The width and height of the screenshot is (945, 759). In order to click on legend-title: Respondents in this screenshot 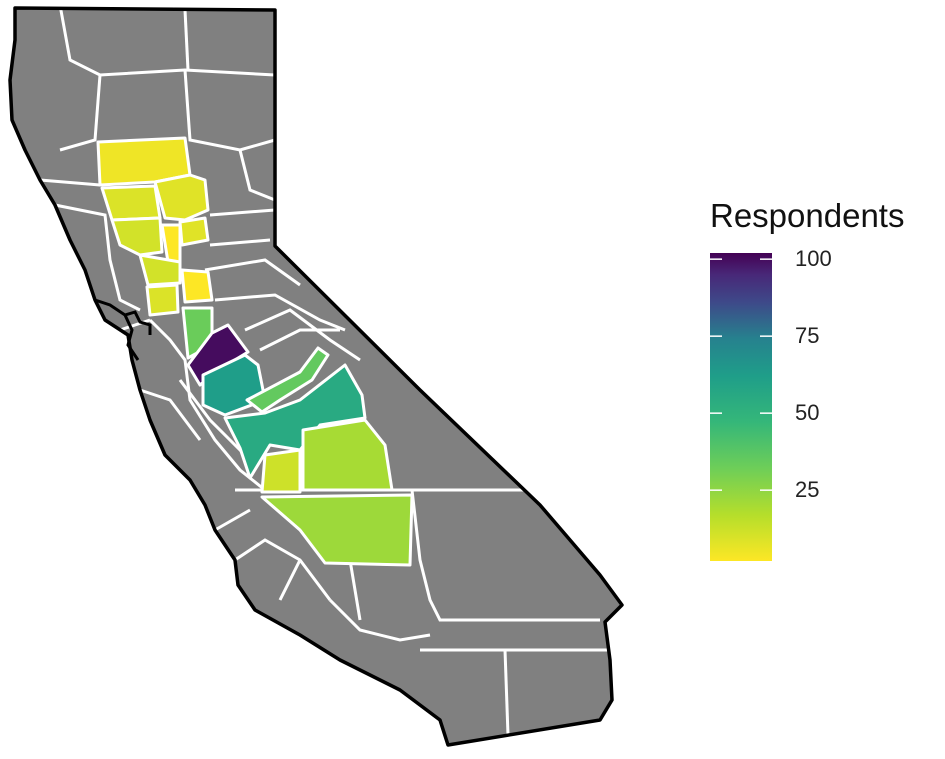, I will do `click(807, 215)`.